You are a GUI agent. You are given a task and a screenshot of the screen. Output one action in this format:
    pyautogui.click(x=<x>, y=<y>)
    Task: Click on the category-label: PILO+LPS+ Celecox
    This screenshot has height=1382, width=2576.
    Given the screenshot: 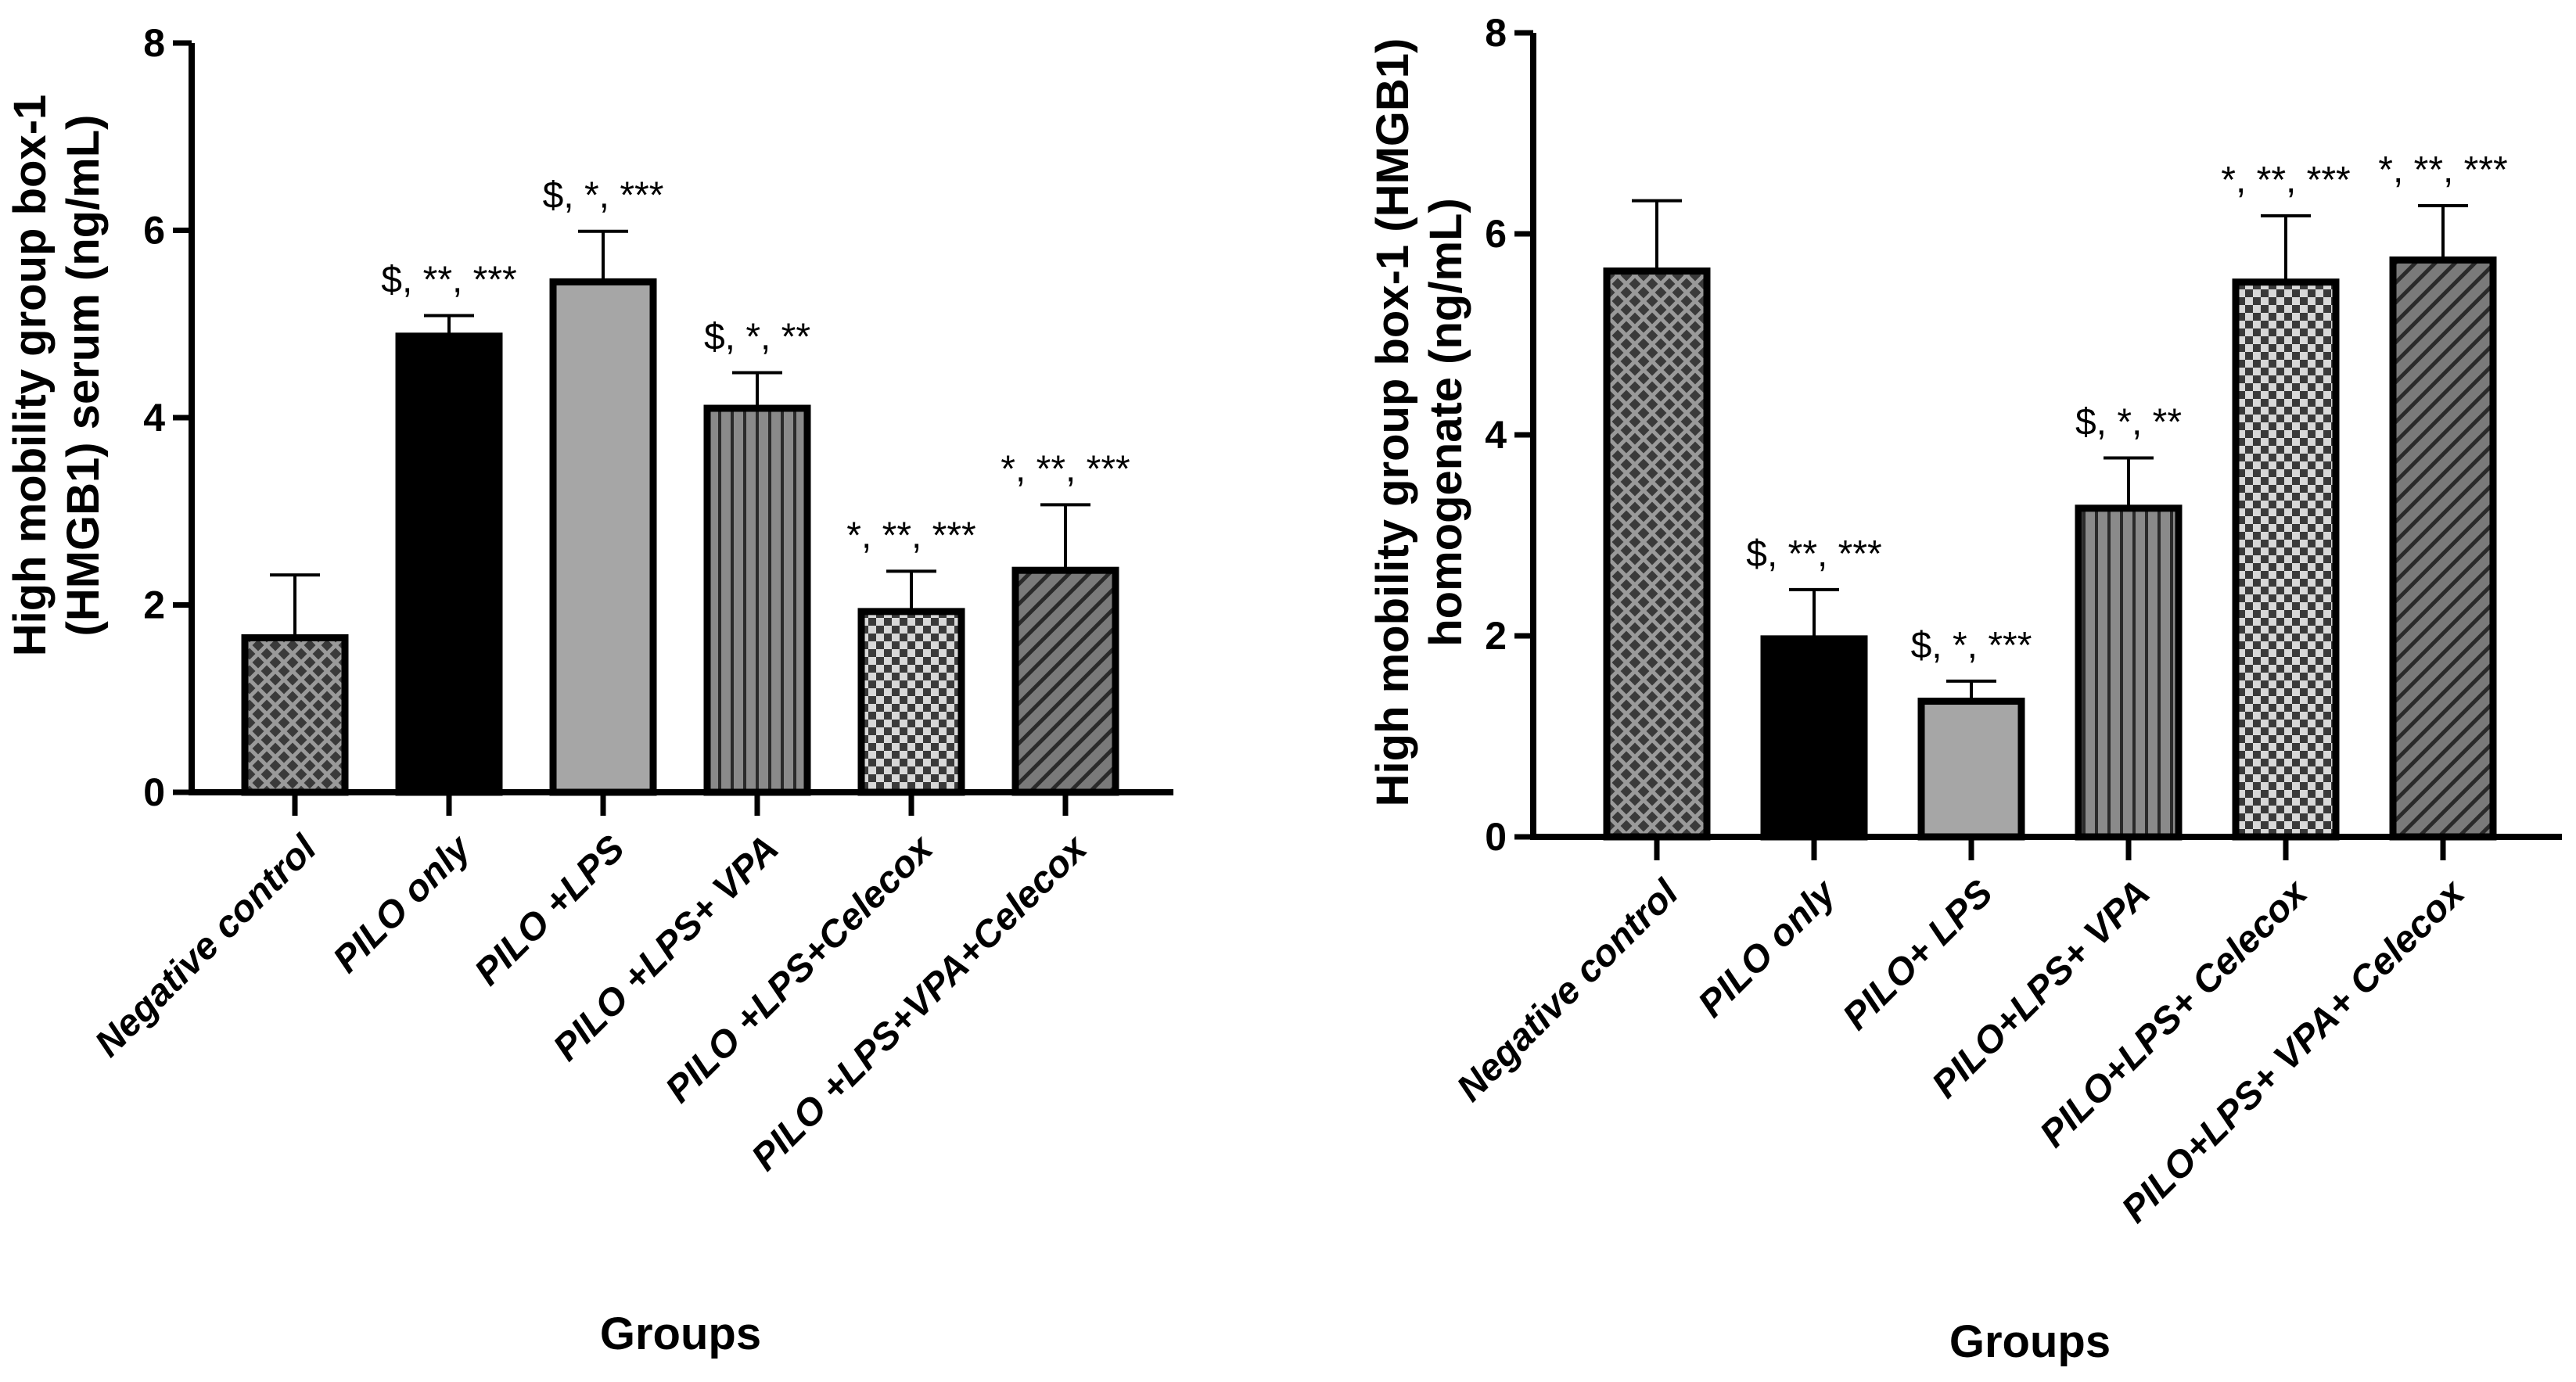 What is the action you would take?
    pyautogui.click(x=2175, y=1014)
    